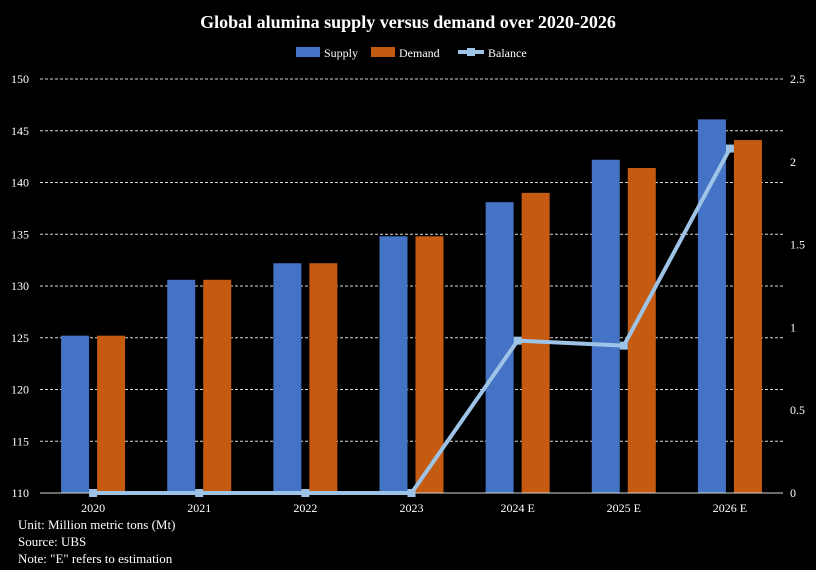  What do you see at coordinates (383, 52) in the screenshot?
I see `legend-swatch-demand` at bounding box center [383, 52].